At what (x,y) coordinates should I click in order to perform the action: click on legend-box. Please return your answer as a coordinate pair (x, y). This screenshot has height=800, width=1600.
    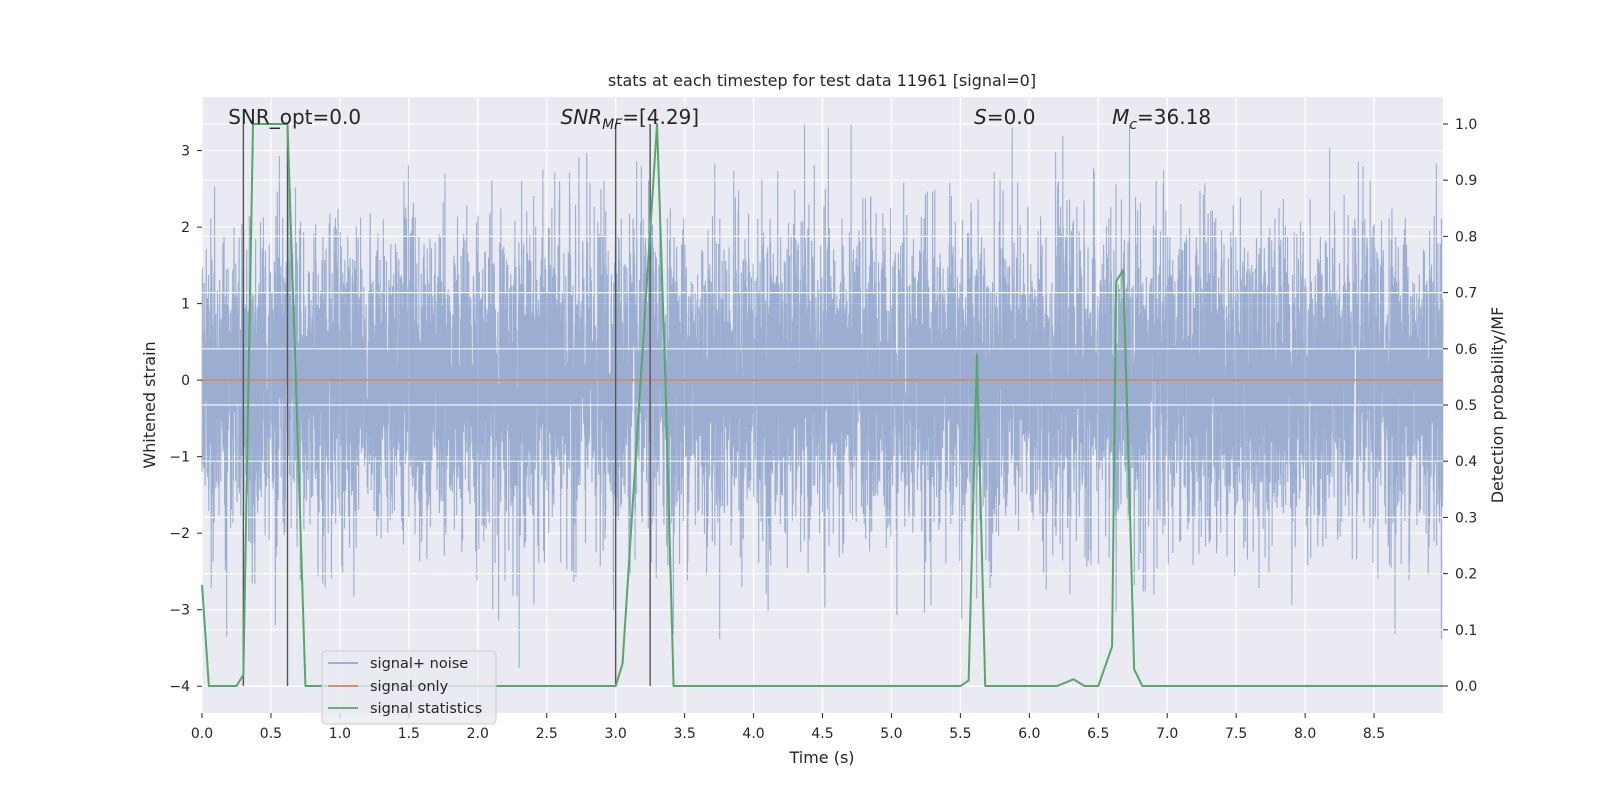
    Looking at the image, I should click on (409, 687).